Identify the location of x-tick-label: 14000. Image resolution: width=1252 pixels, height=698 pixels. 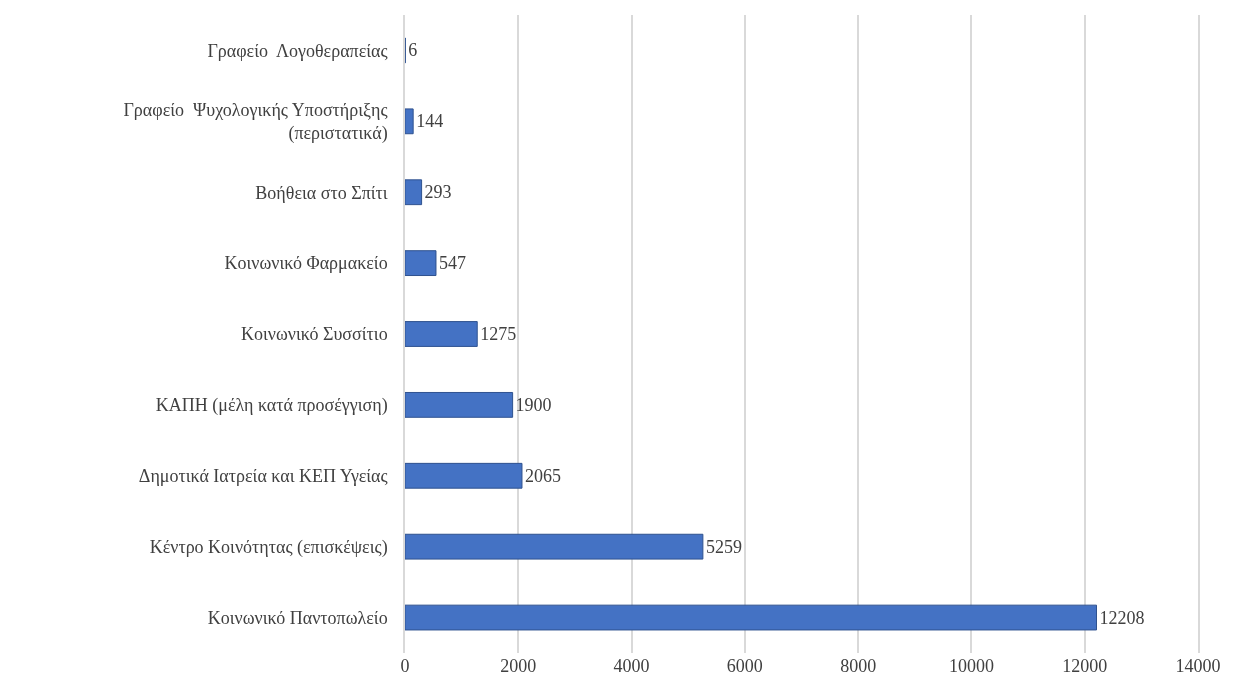
(1198, 666).